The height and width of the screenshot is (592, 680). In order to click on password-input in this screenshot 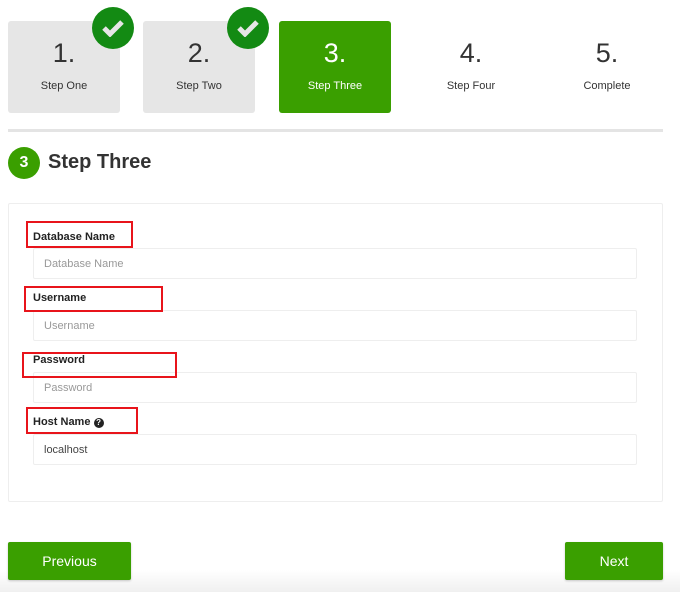, I will do `click(335, 387)`.